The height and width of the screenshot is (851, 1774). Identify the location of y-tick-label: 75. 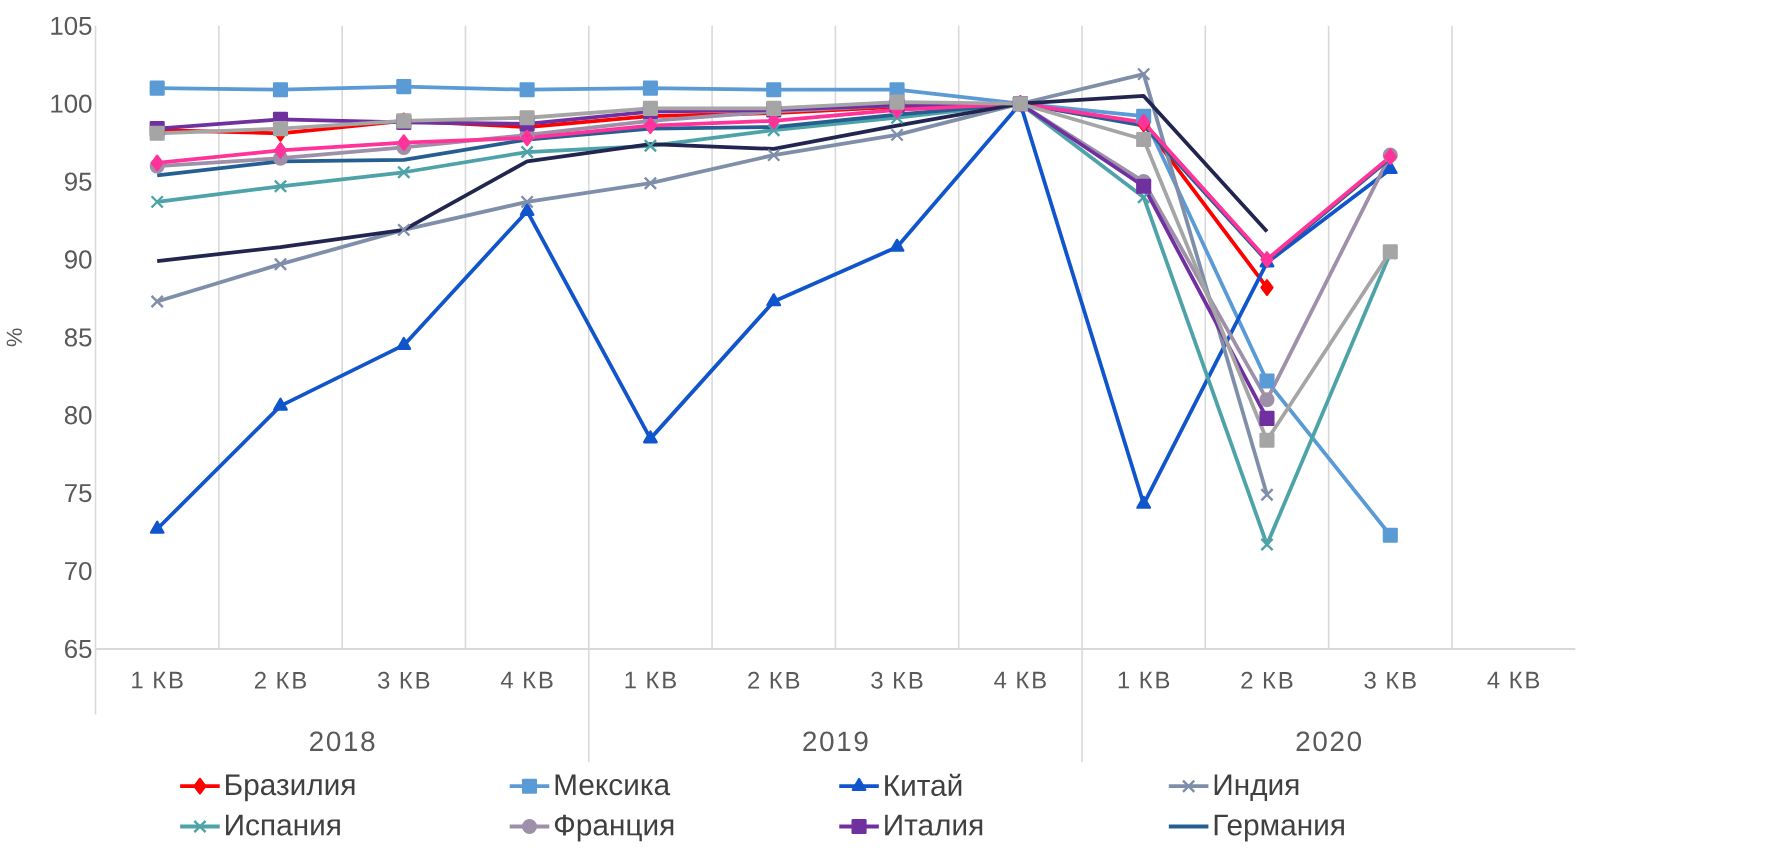
(78, 493).